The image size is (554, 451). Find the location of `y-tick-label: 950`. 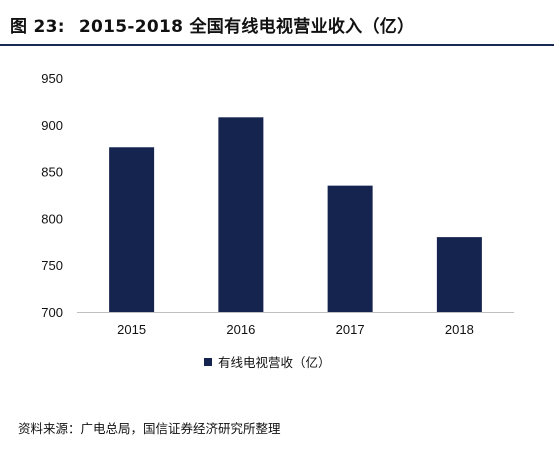

y-tick-label: 950 is located at coordinates (52, 78).